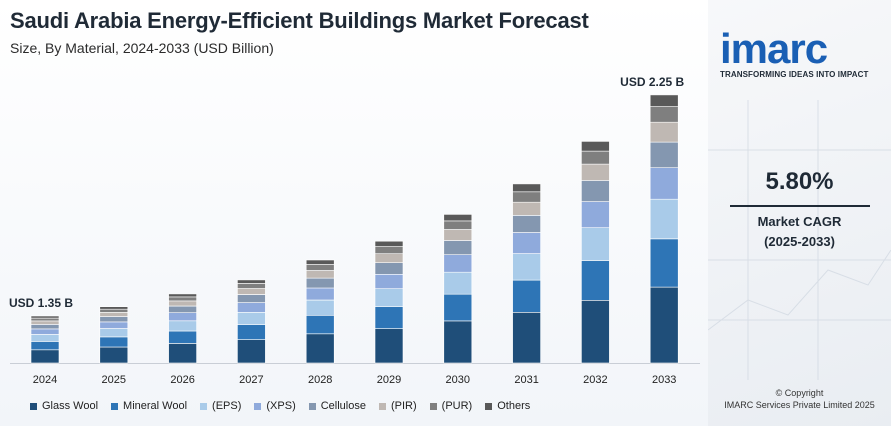 Image resolution: width=891 pixels, height=426 pixels. I want to click on bar-segment-2032-glasswool, so click(595, 331).